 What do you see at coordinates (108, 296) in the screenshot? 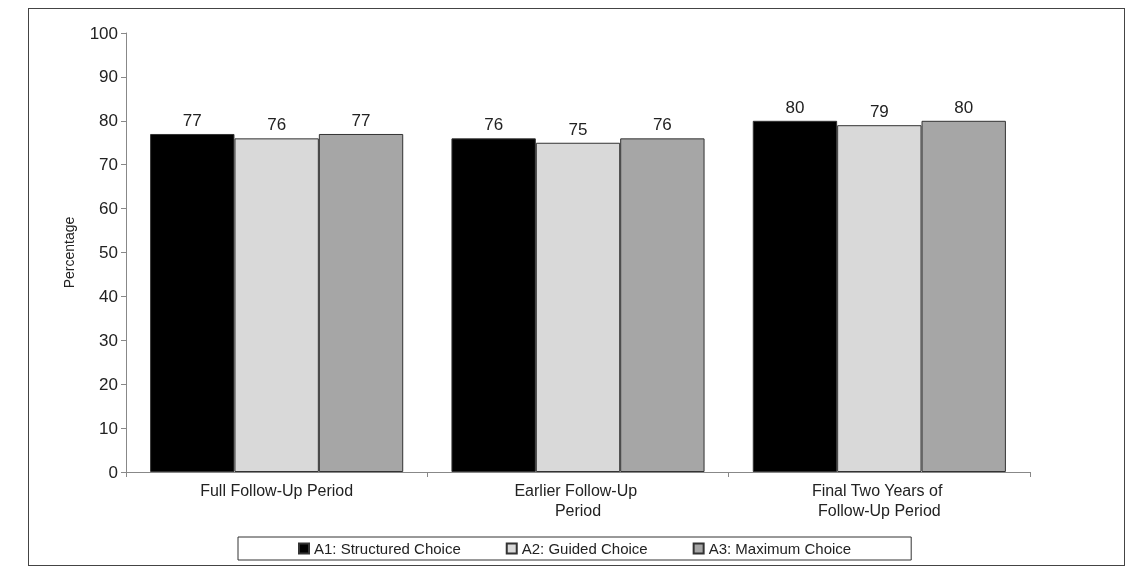
I see `y-tick-label: 40` at bounding box center [108, 296].